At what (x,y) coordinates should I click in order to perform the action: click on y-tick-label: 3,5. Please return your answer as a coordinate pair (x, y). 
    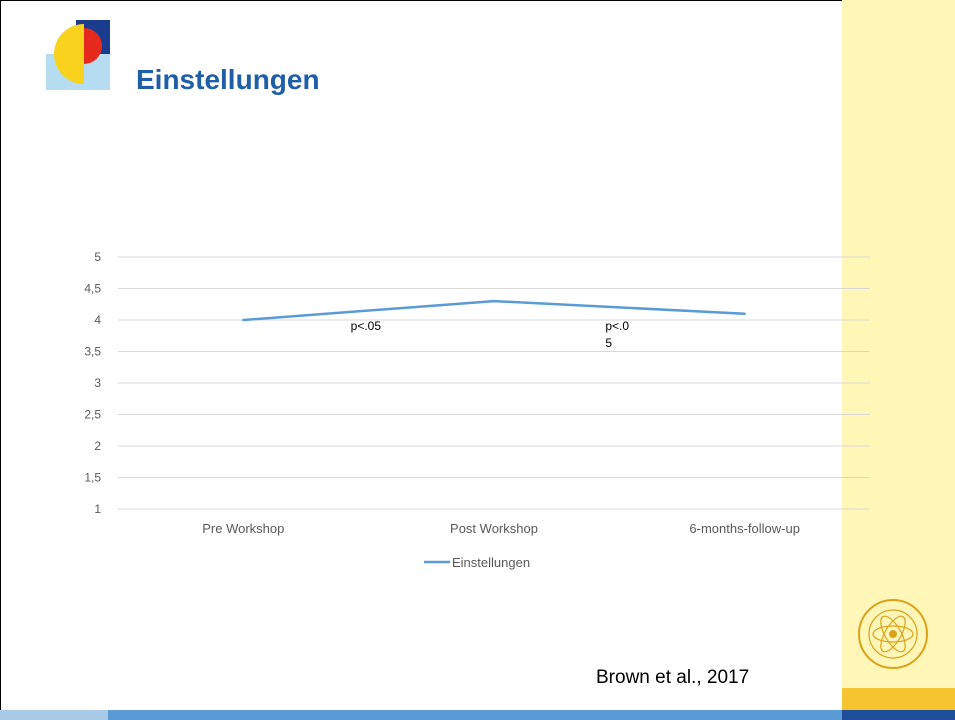
    Looking at the image, I should click on (92, 352).